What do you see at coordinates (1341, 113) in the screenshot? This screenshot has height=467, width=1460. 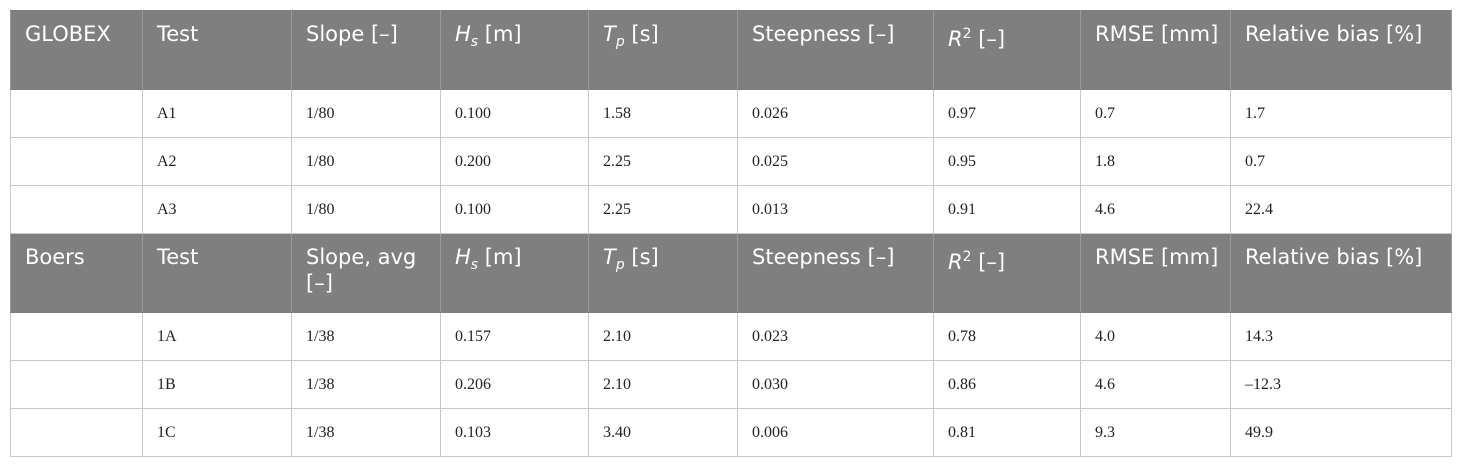 I see `data-cell: 1.7` at bounding box center [1341, 113].